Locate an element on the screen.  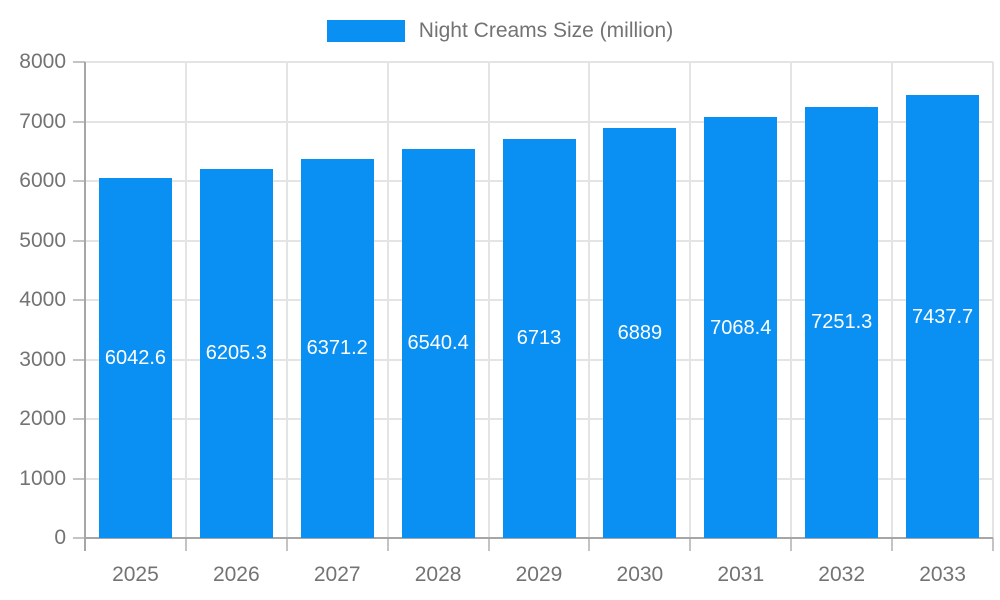
legend: Night Creams Size (million) is located at coordinates (500, 31).